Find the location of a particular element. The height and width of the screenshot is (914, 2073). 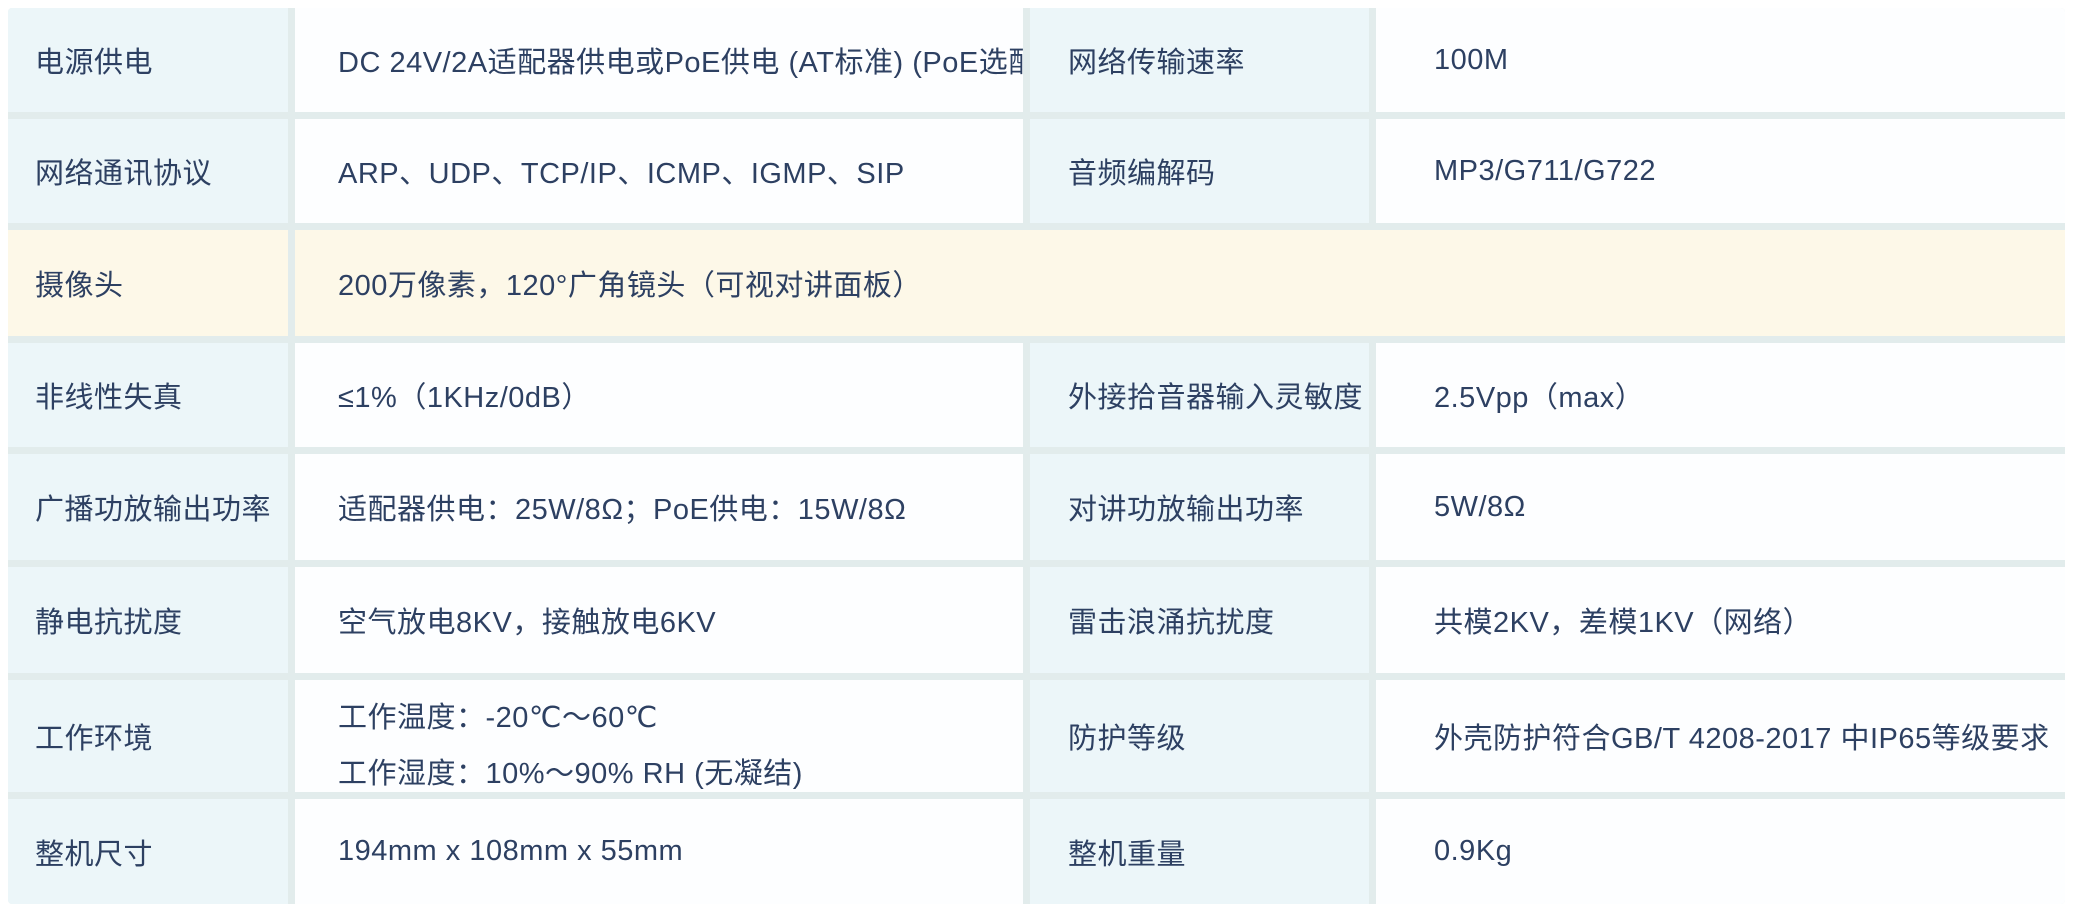

spec-value-nonlinear-distortion: ≤1%（1KHz/0dB） is located at coordinates (659, 395).